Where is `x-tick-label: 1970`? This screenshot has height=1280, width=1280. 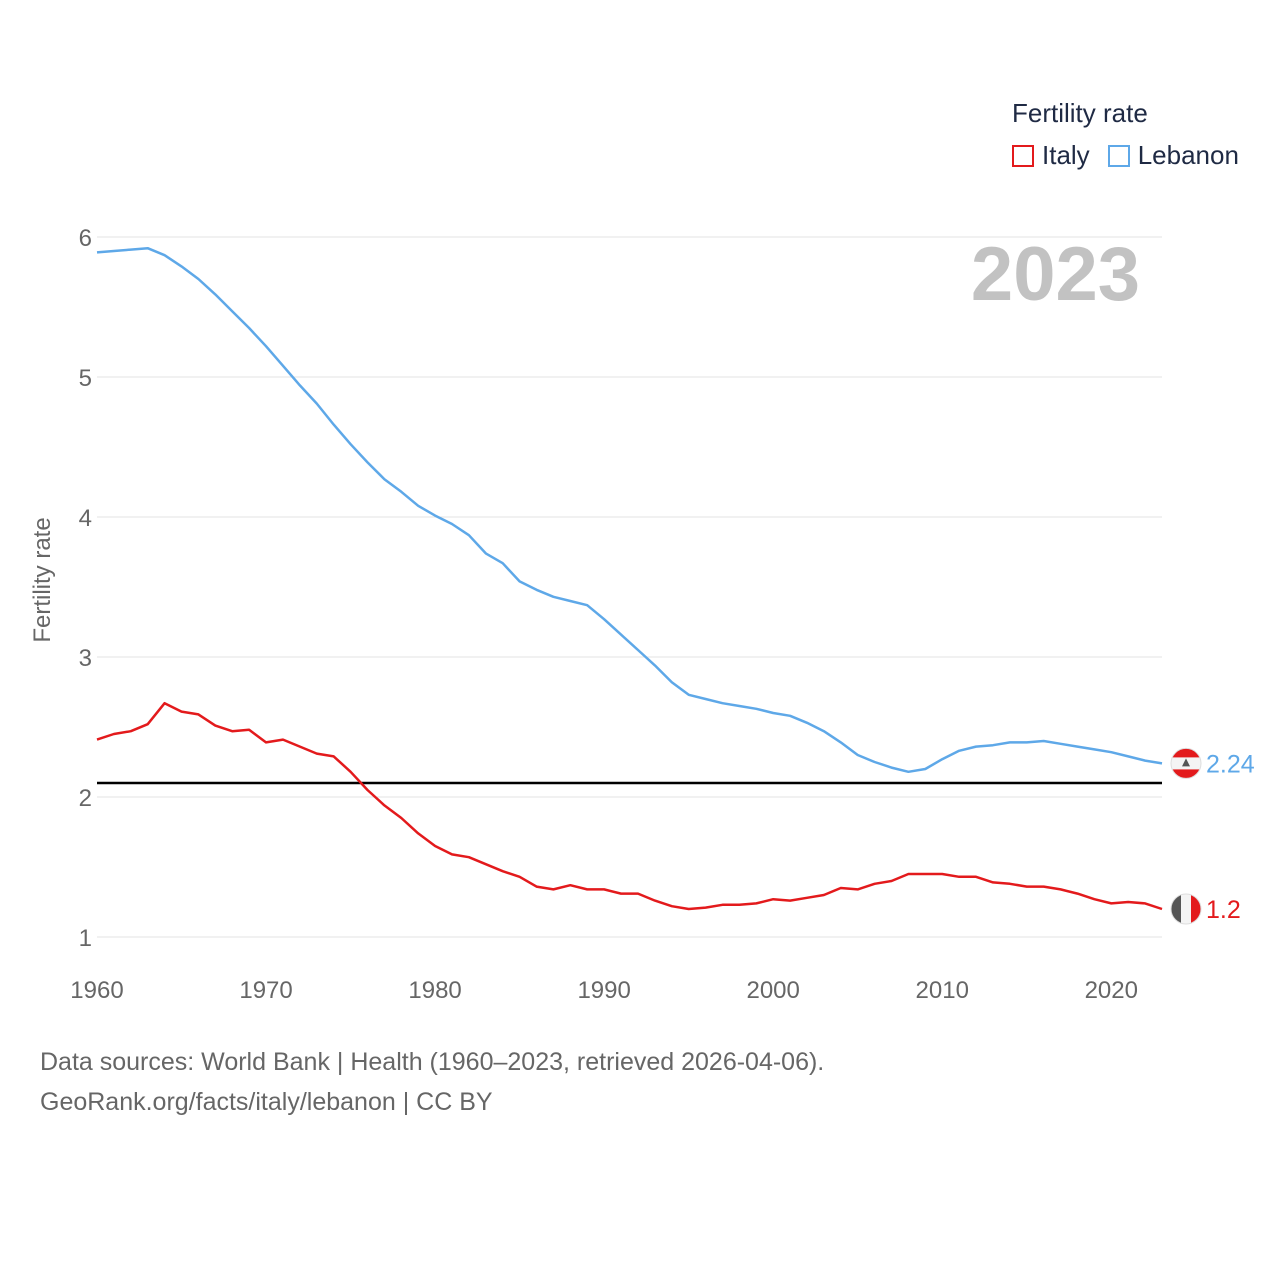 x-tick-label: 1970 is located at coordinates (265, 990).